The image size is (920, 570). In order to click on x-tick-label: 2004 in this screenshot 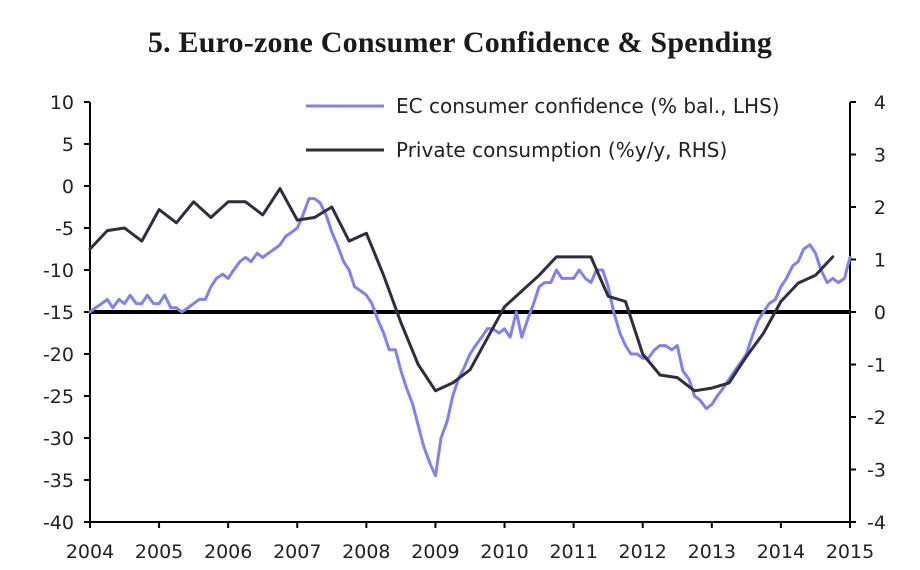, I will do `click(90, 552)`.